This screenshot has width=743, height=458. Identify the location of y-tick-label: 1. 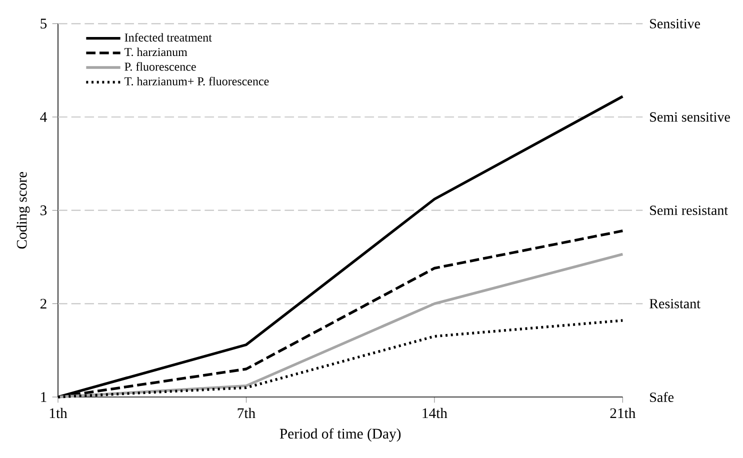
(43, 397).